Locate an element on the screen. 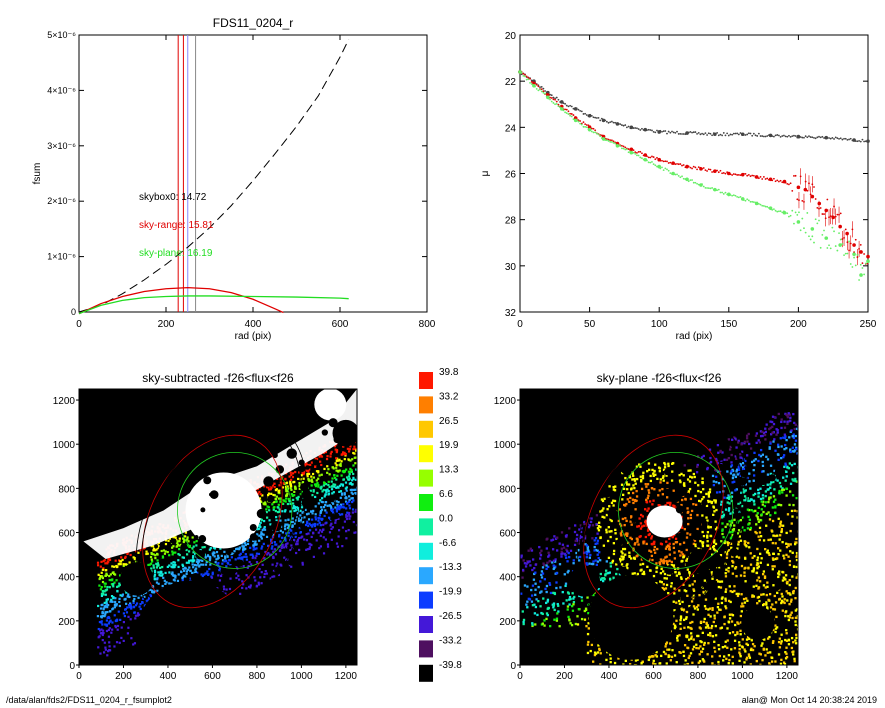 Image resolution: width=885 pixels, height=708 pixels. sky-subtracted-saturated-core is located at coordinates (223, 510).